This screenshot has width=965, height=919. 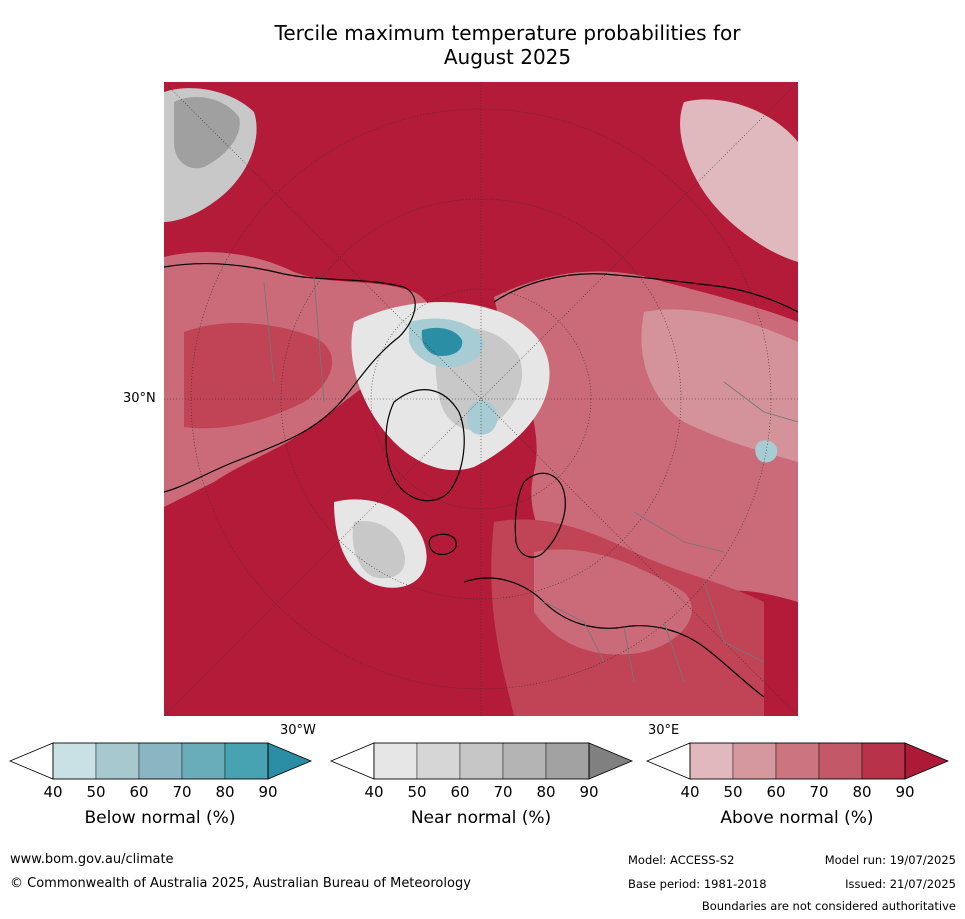 What do you see at coordinates (378, 550) in the screenshot?
I see `region-atlantic-mid` at bounding box center [378, 550].